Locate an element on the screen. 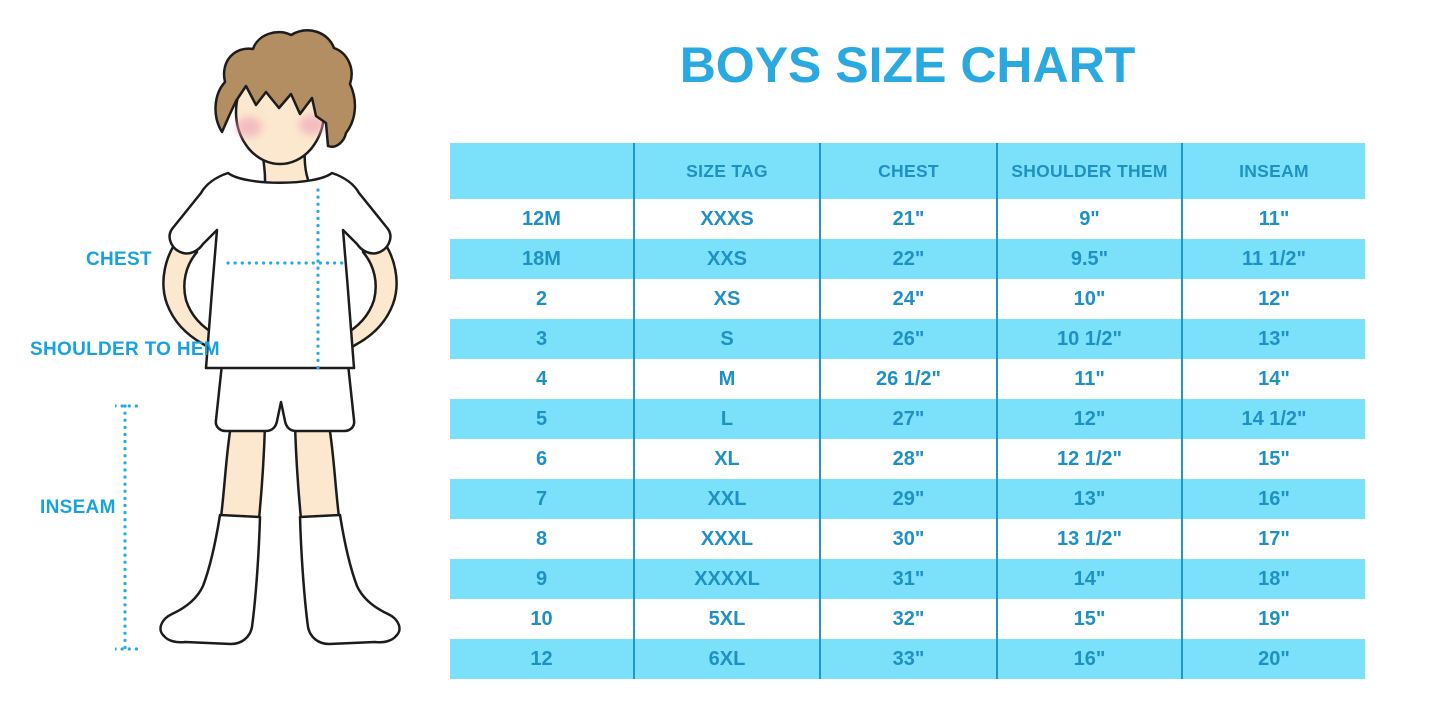  table-cell: 20" is located at coordinates (1273, 659).